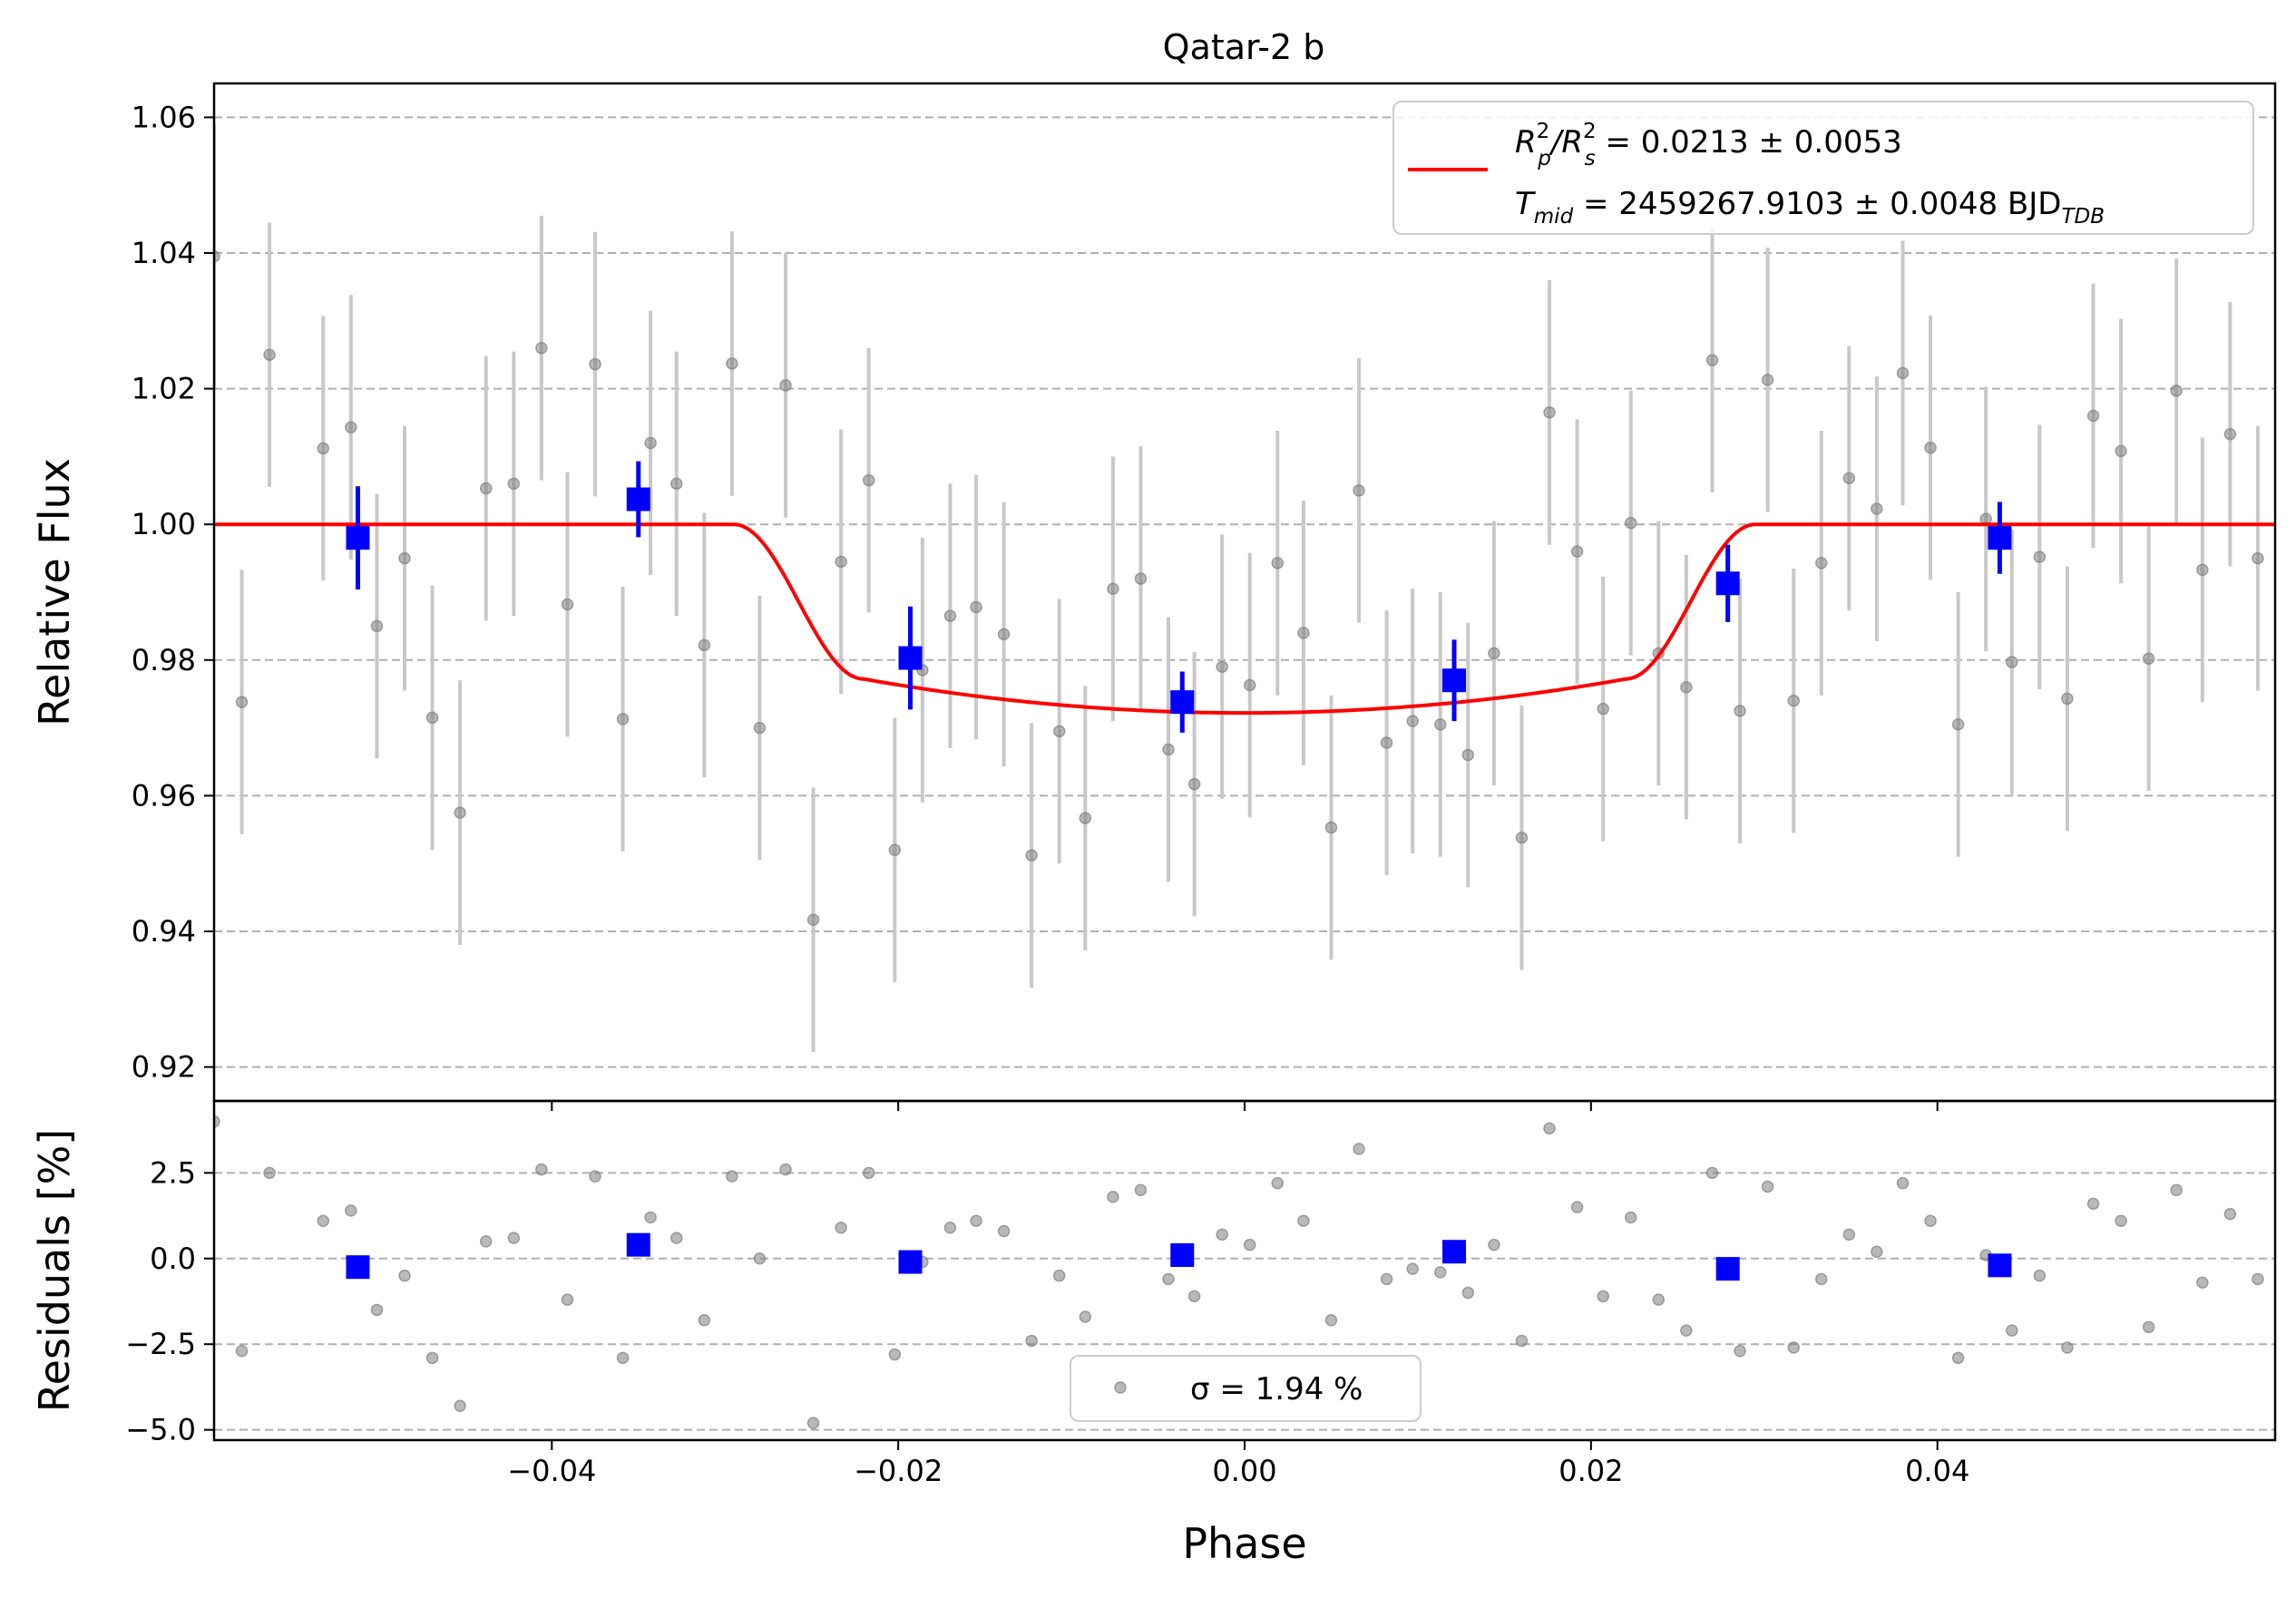  I want to click on main-y-axis-label: Relative Flux, so click(54, 592).